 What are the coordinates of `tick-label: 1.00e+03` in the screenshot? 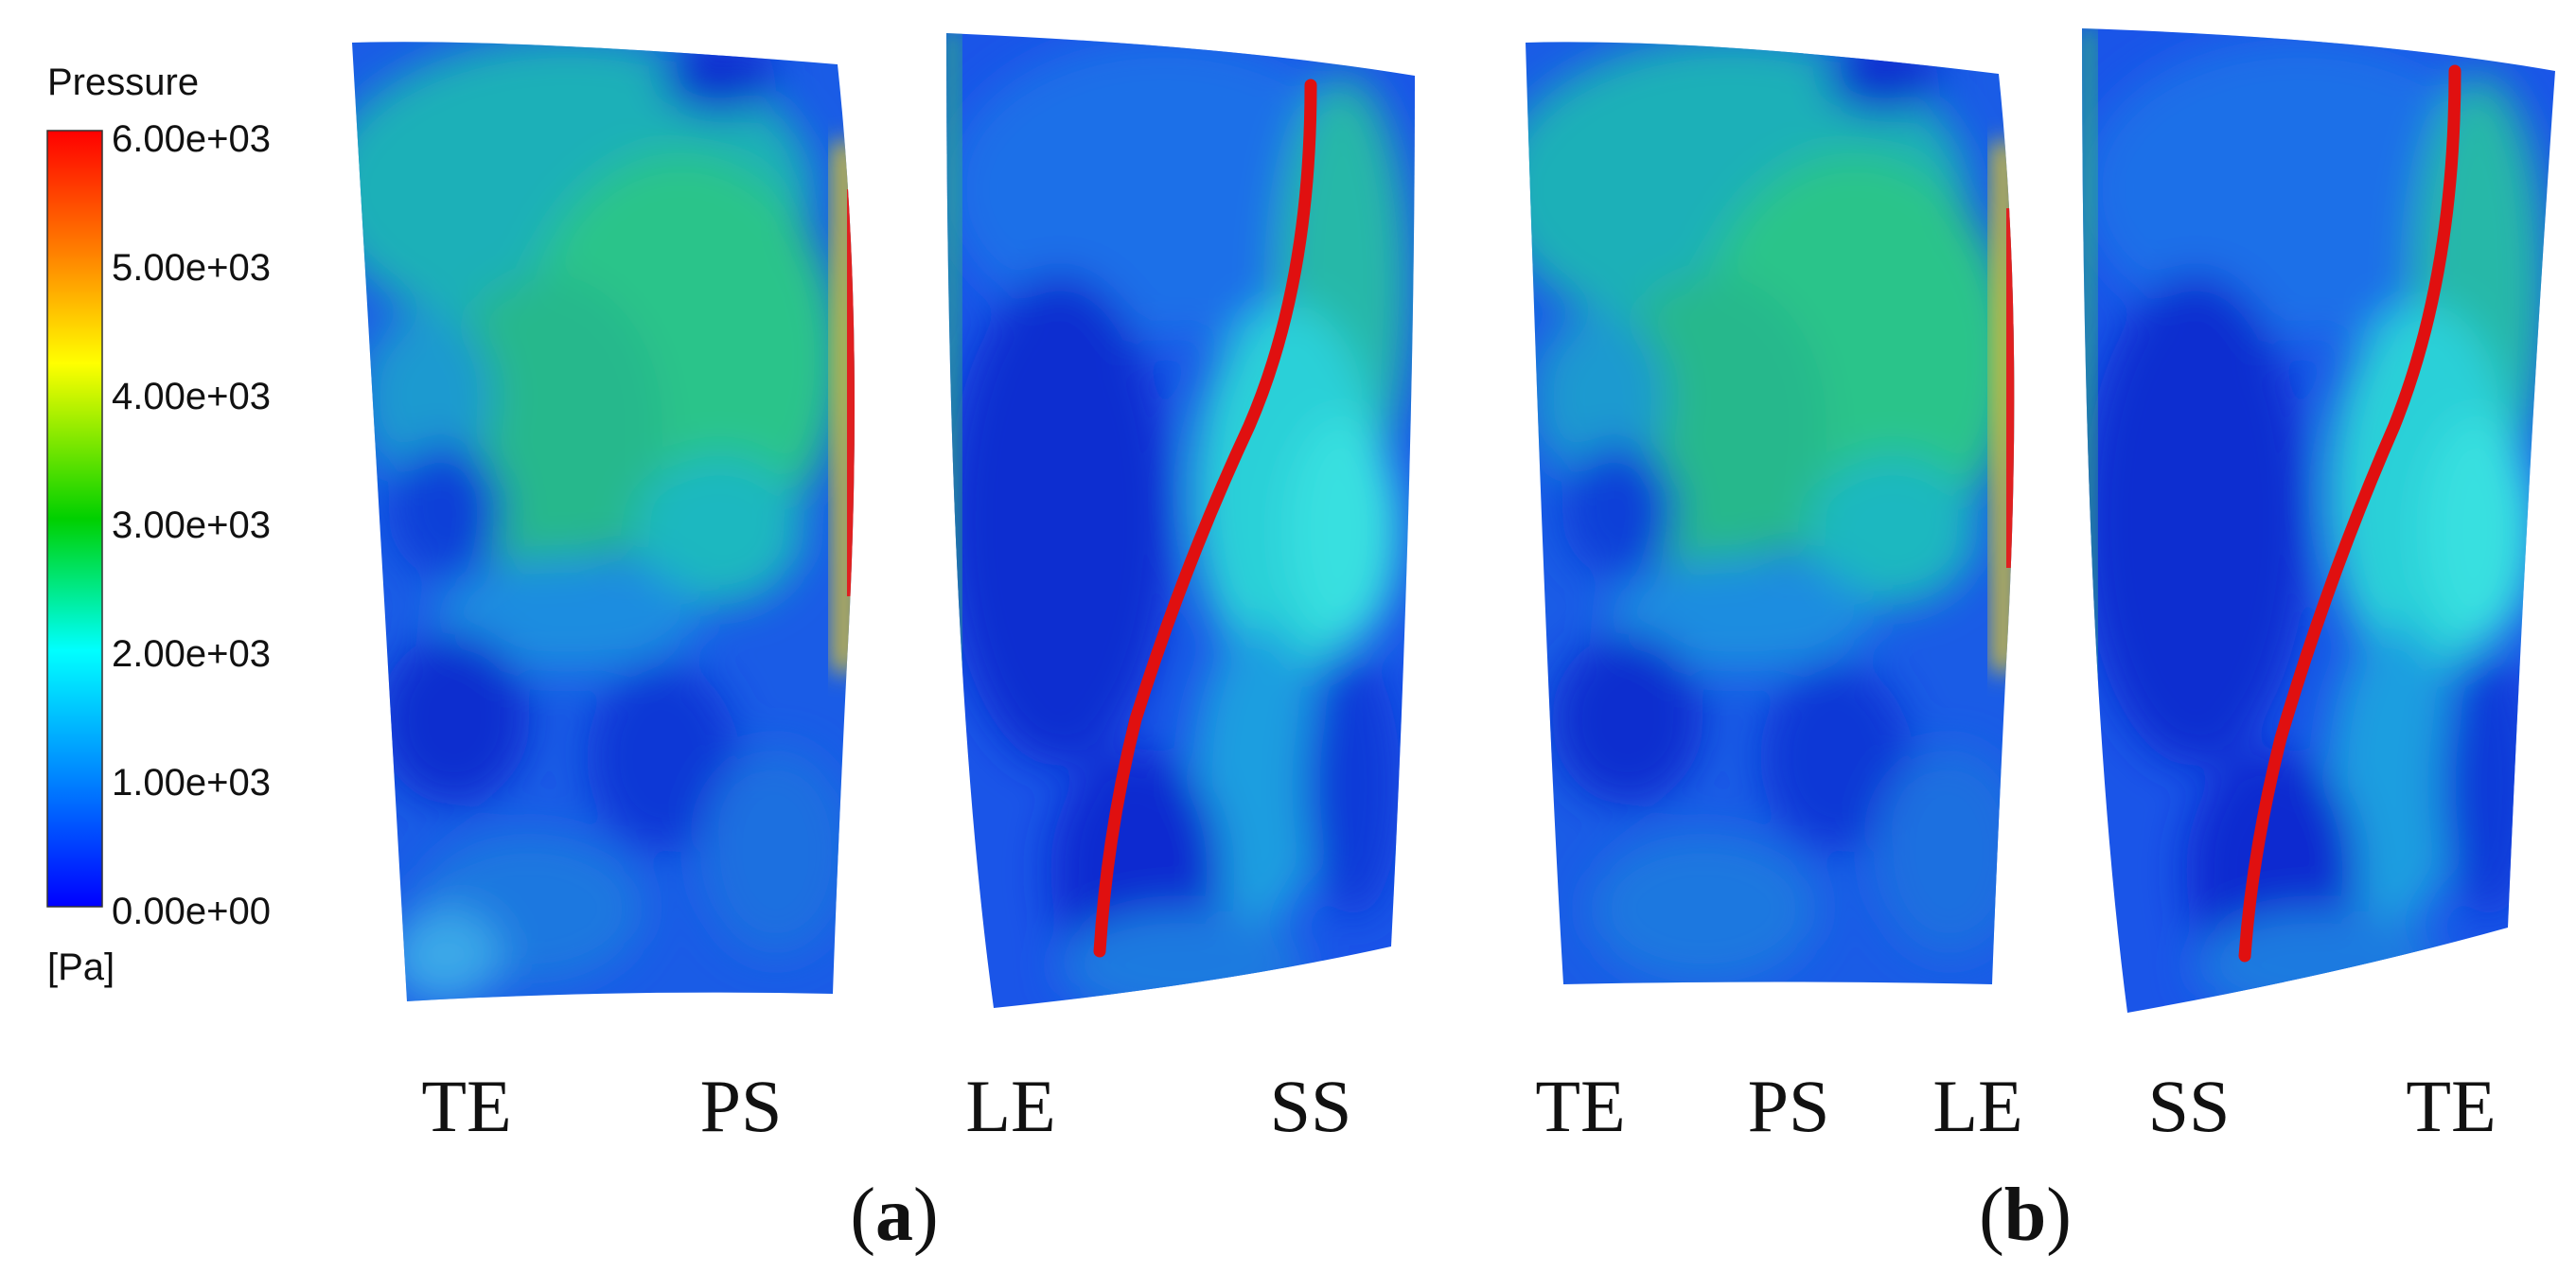 It's located at (191, 783).